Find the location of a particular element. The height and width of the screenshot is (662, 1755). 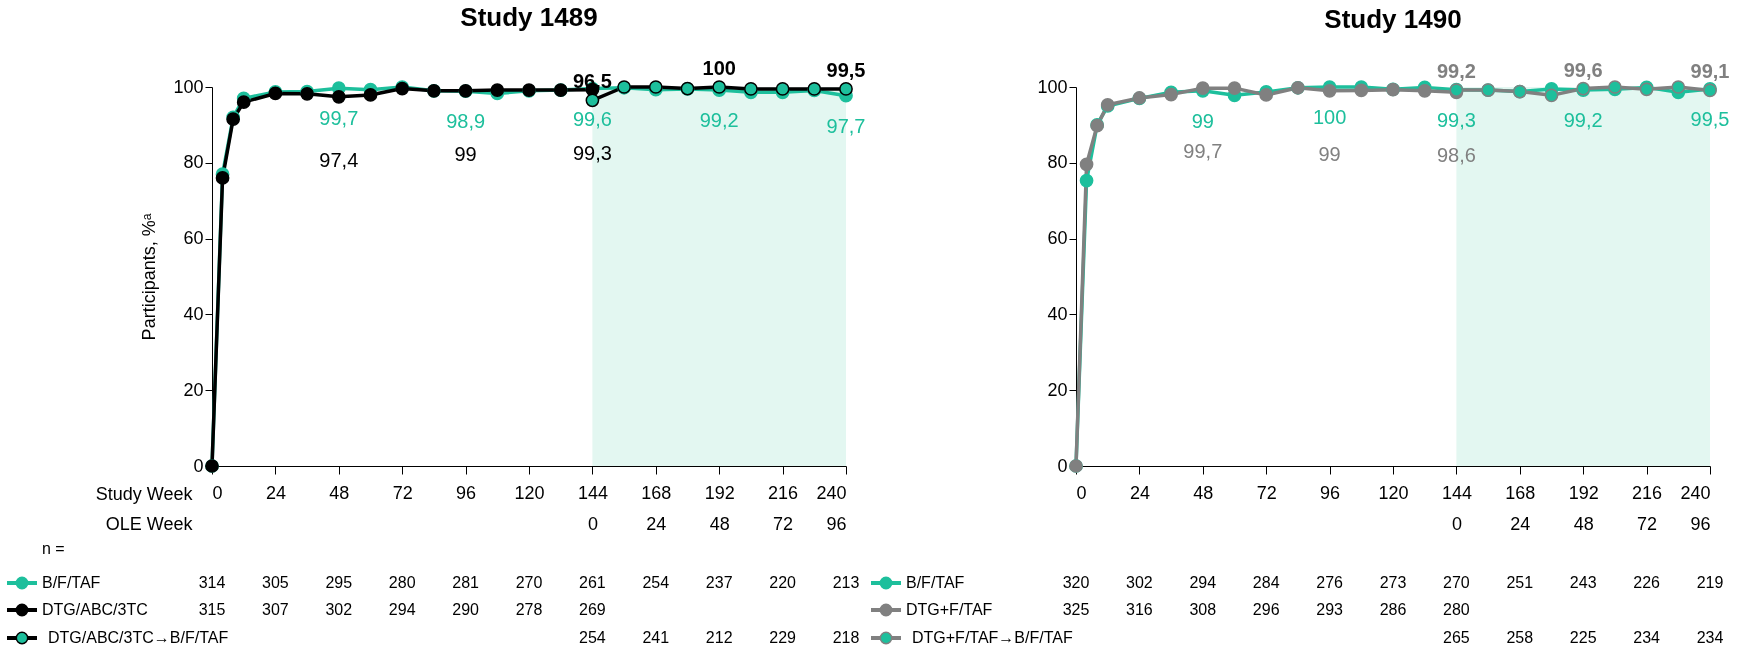

text: 281 is located at coordinates (466, 582).